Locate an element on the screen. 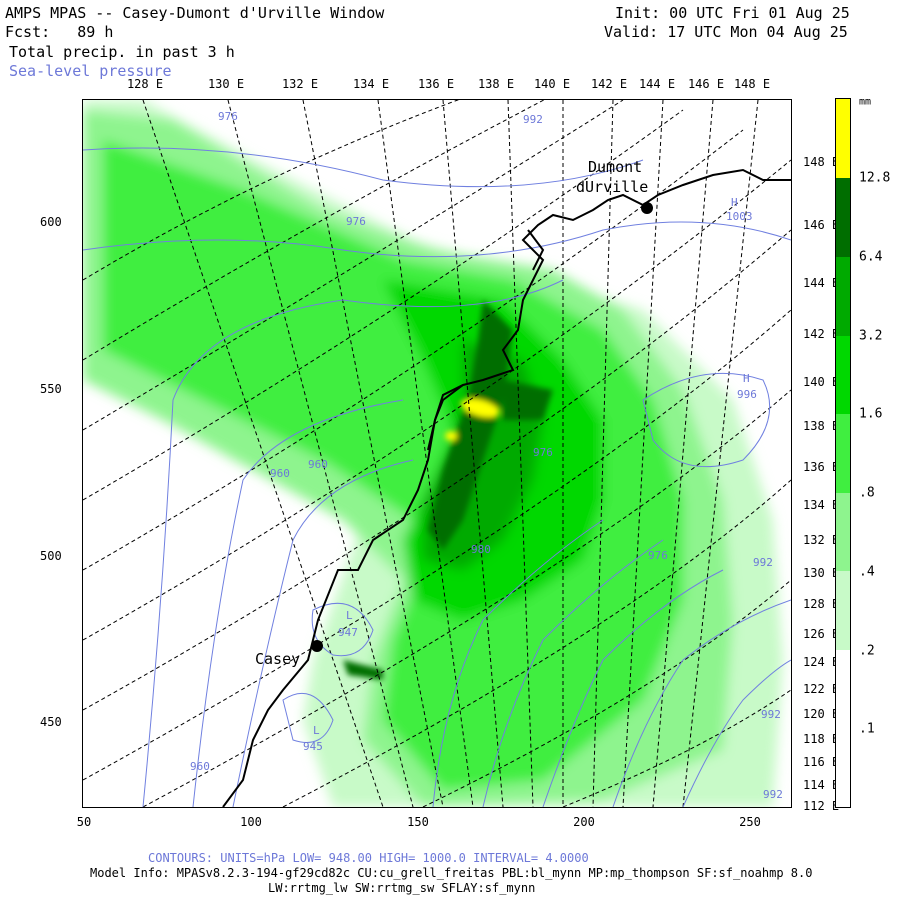 The image size is (900, 900). right-lat-tick: 112 E is located at coordinates (821, 806).